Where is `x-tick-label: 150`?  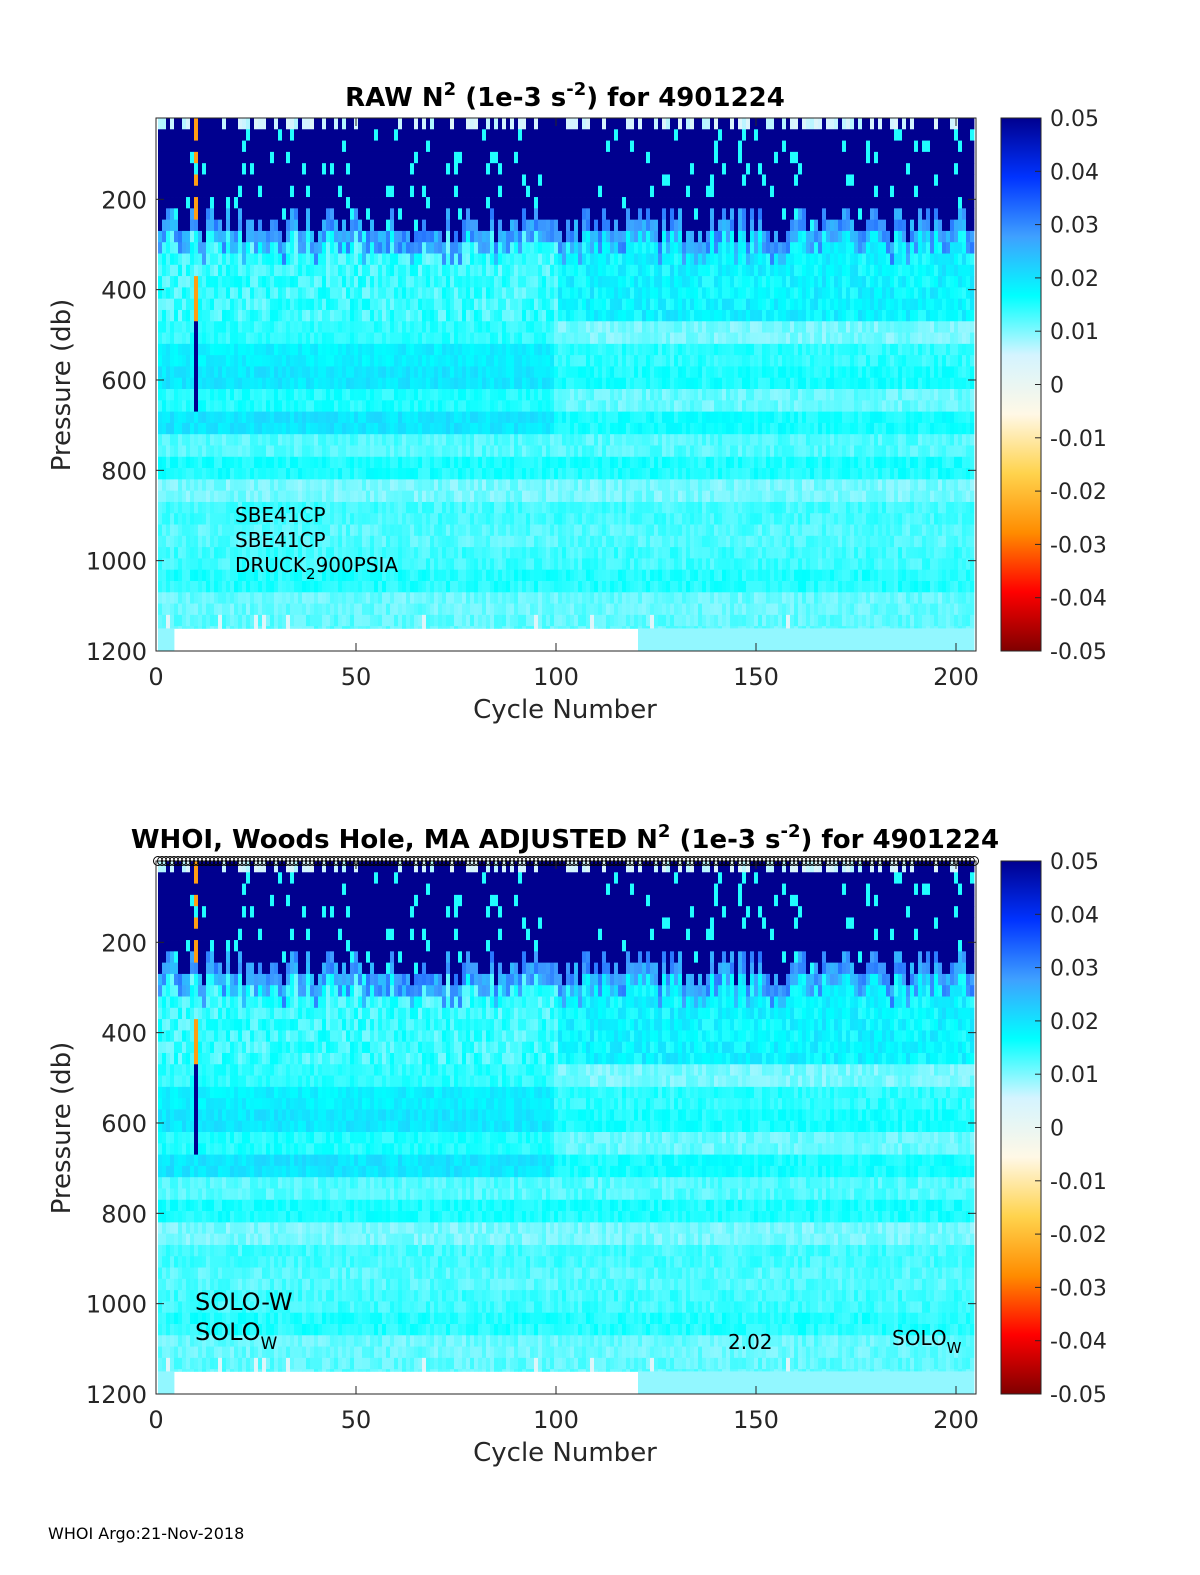 x-tick-label: 150 is located at coordinates (756, 1420).